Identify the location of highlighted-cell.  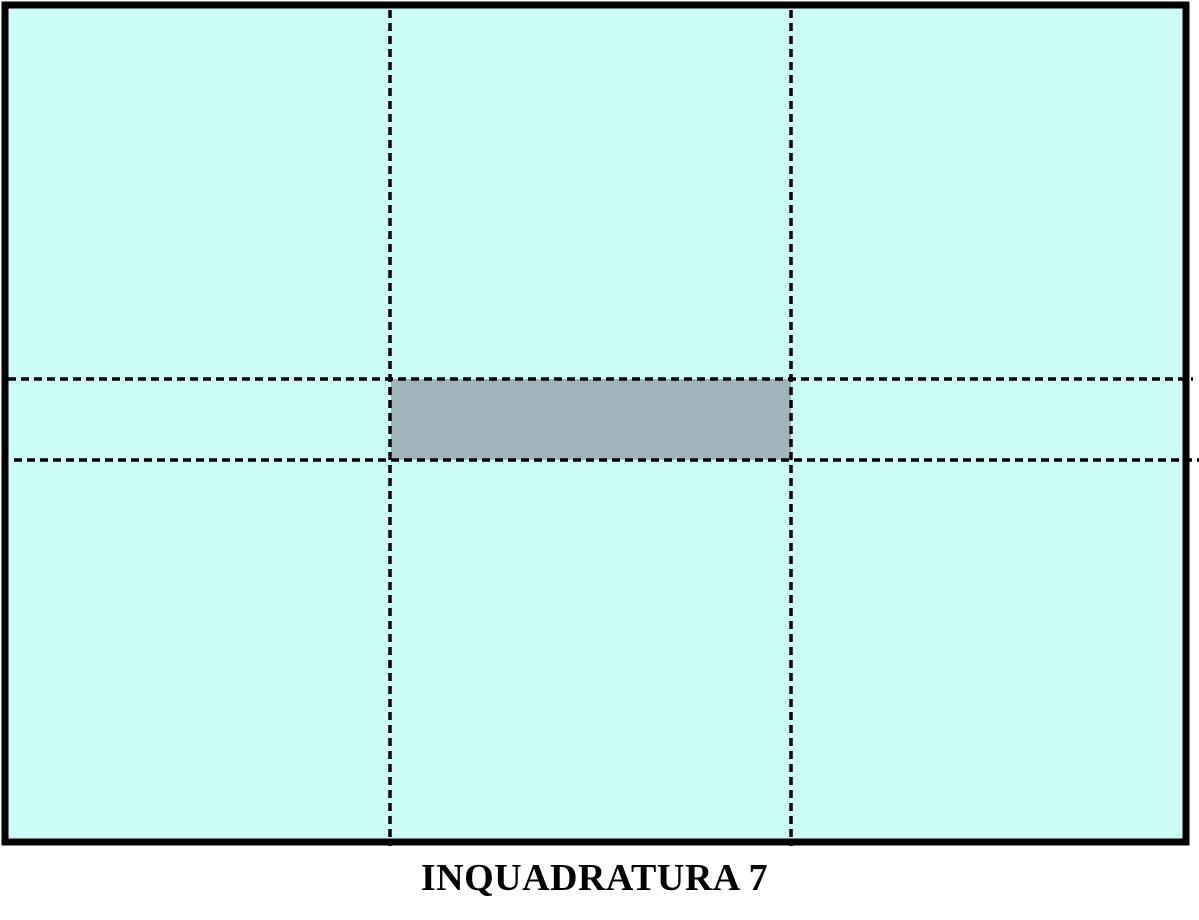
(591, 419).